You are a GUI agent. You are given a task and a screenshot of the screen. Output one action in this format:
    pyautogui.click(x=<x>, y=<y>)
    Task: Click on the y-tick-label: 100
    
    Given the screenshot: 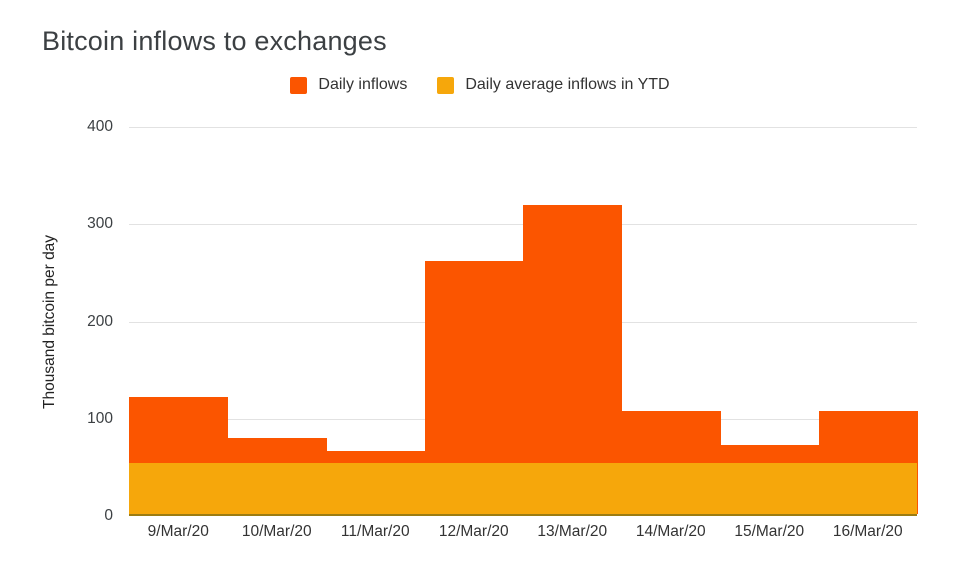 What is the action you would take?
    pyautogui.click(x=100, y=418)
    